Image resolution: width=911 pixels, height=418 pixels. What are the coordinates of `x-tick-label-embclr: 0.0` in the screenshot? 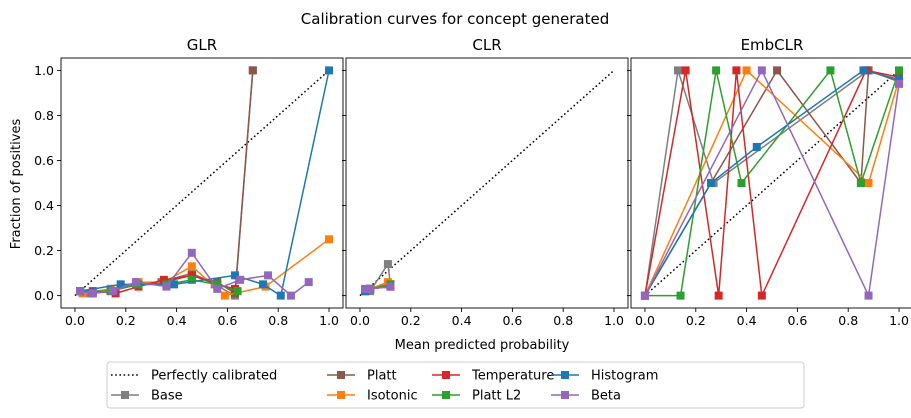 It's located at (645, 320).